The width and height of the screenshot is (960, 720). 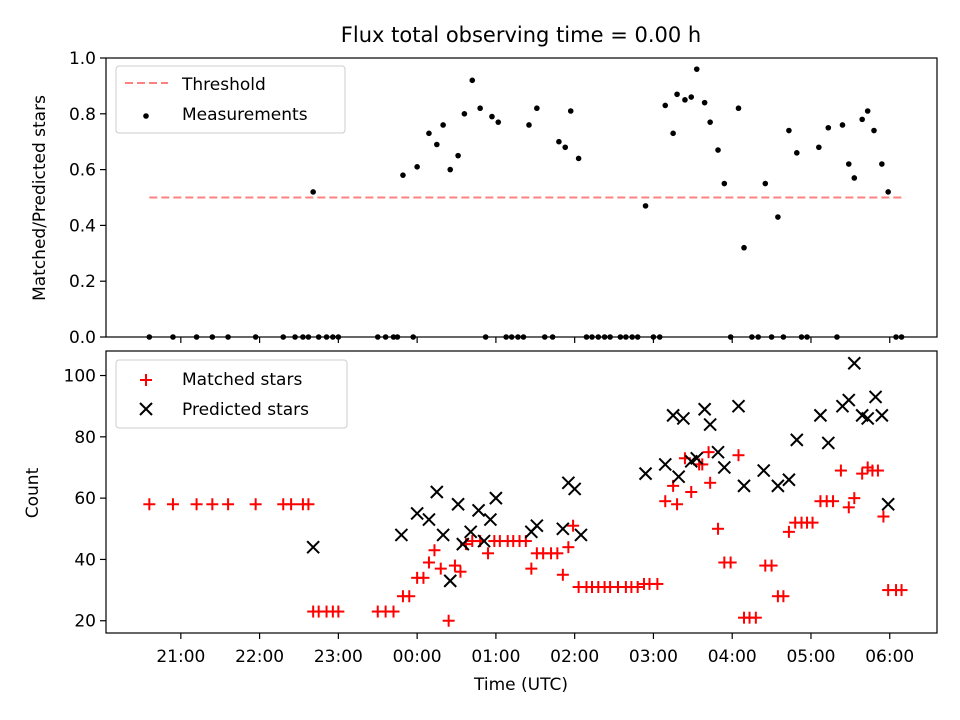 What do you see at coordinates (417, 657) in the screenshot?
I see `bottom-x-tick-label: 00:00` at bounding box center [417, 657].